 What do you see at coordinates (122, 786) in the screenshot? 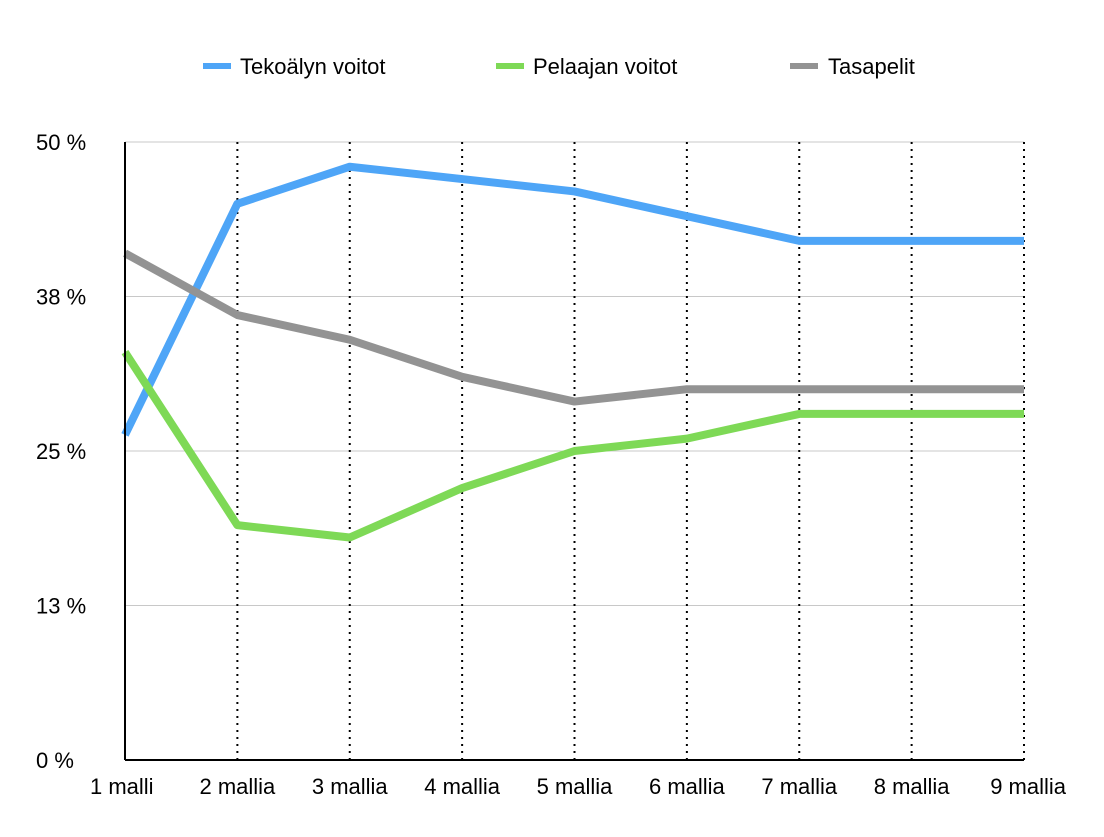
I see `x-tick-label: 1 malli` at bounding box center [122, 786].